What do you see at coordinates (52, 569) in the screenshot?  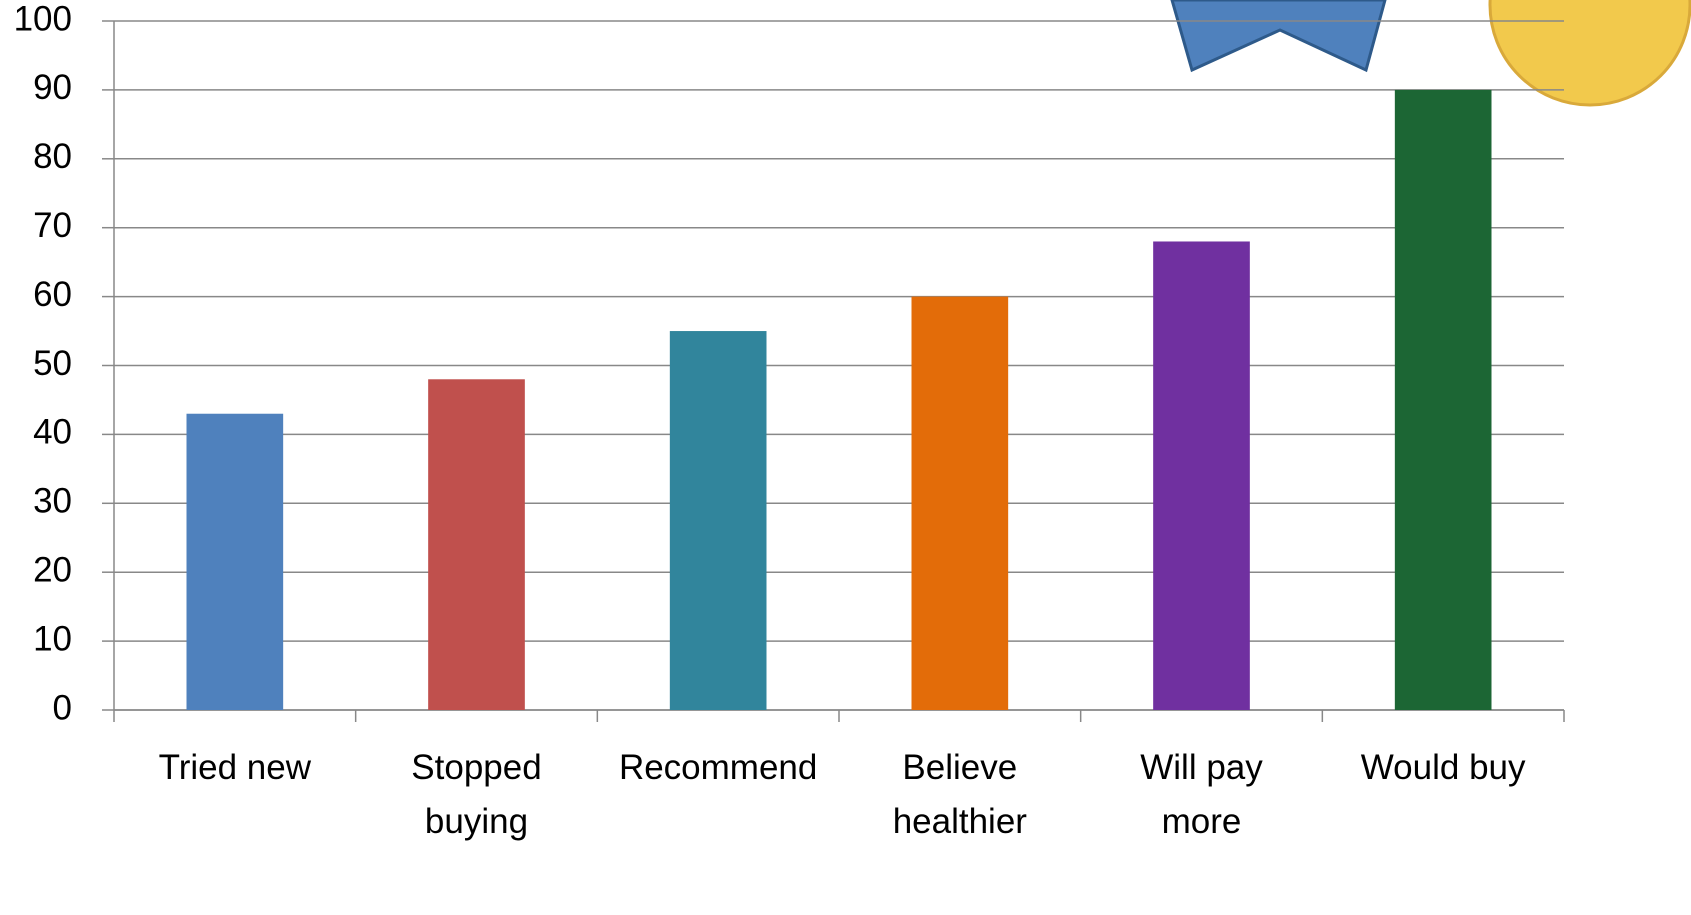 I see `y-tick-label: 20` at bounding box center [52, 569].